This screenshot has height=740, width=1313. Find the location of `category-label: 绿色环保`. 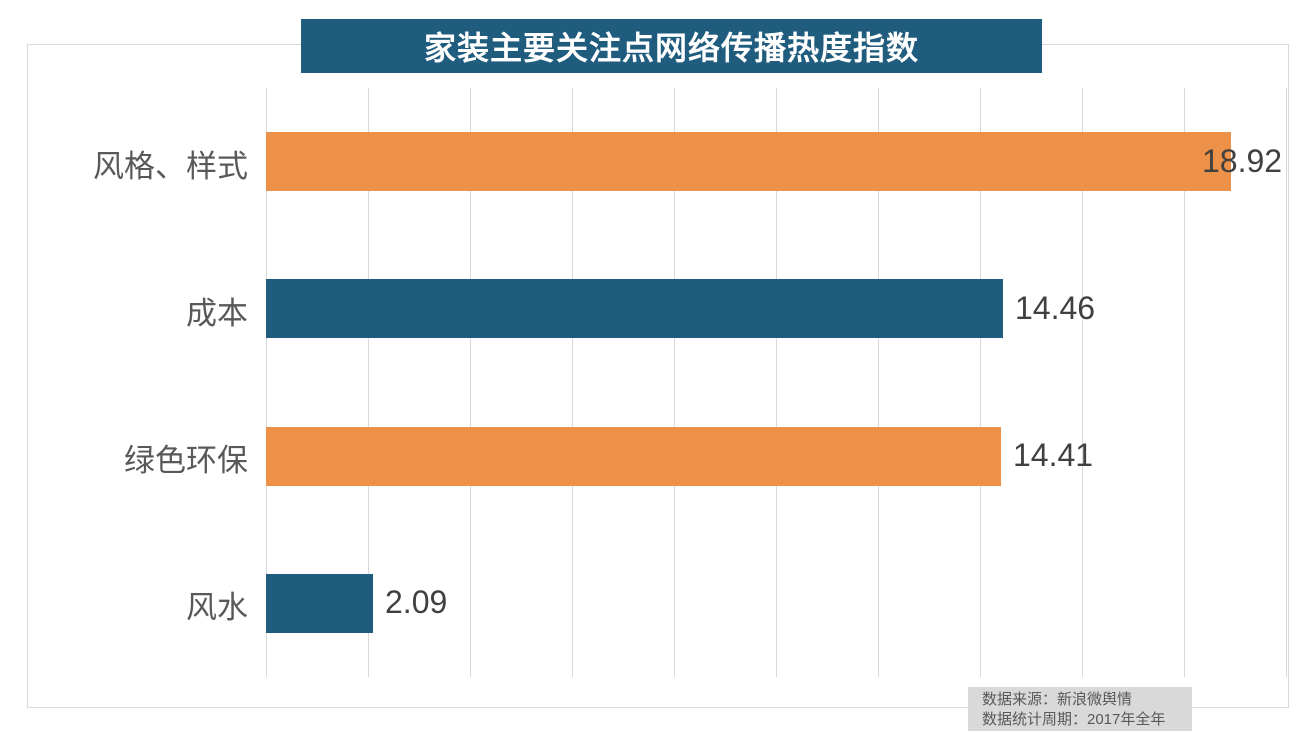

category-label: 绿色环保 is located at coordinates (186, 460).